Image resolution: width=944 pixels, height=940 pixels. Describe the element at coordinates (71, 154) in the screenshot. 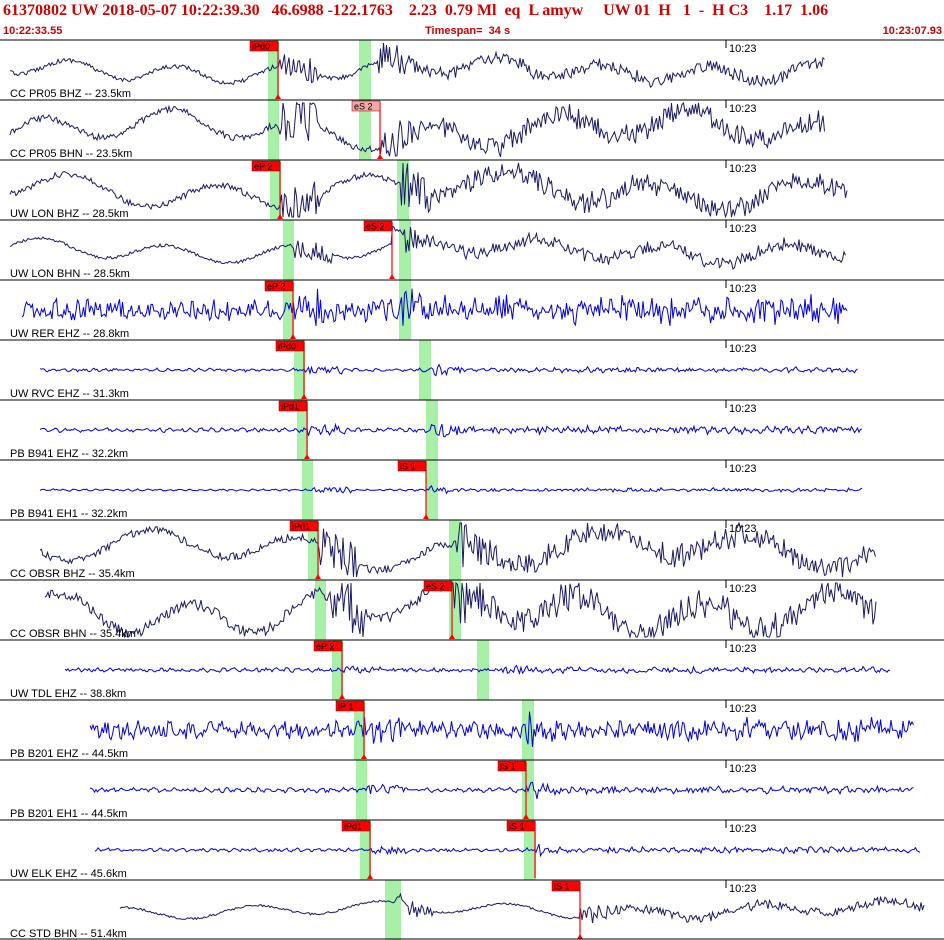

I see `station-label: CC PR05 BHN -- 23.5km` at that location.